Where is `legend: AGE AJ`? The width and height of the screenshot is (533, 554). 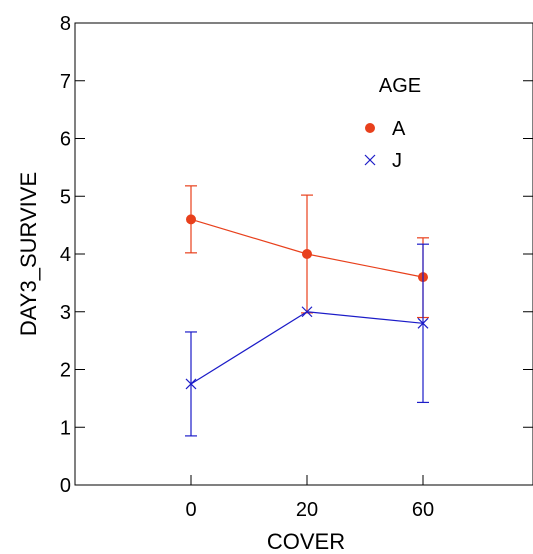
legend: AGE AJ is located at coordinates (392, 123).